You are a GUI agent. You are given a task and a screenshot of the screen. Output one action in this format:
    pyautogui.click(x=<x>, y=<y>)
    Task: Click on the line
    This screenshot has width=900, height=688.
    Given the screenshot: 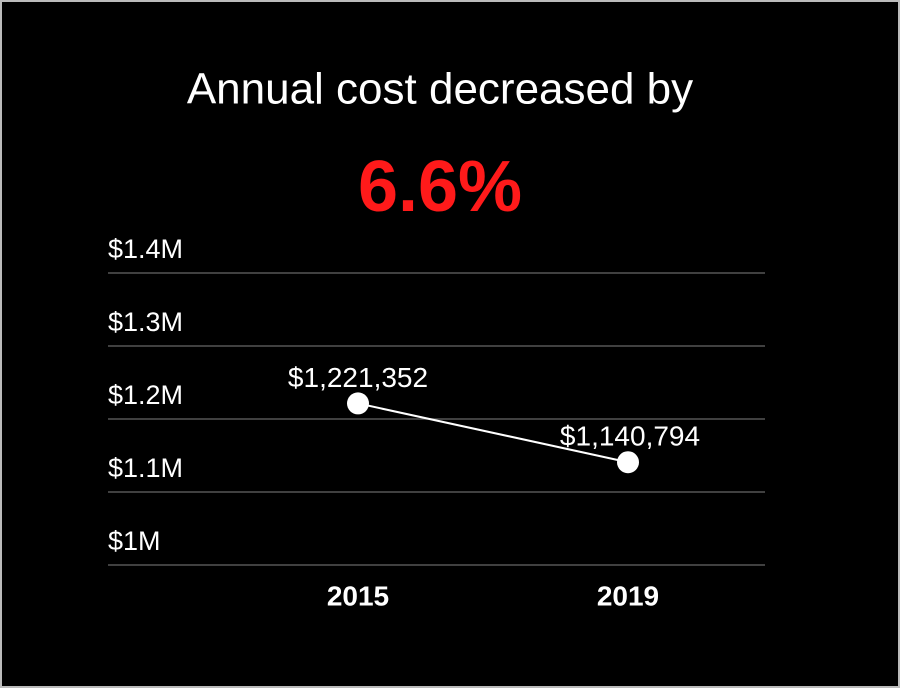 What is the action you would take?
    pyautogui.click(x=493, y=433)
    